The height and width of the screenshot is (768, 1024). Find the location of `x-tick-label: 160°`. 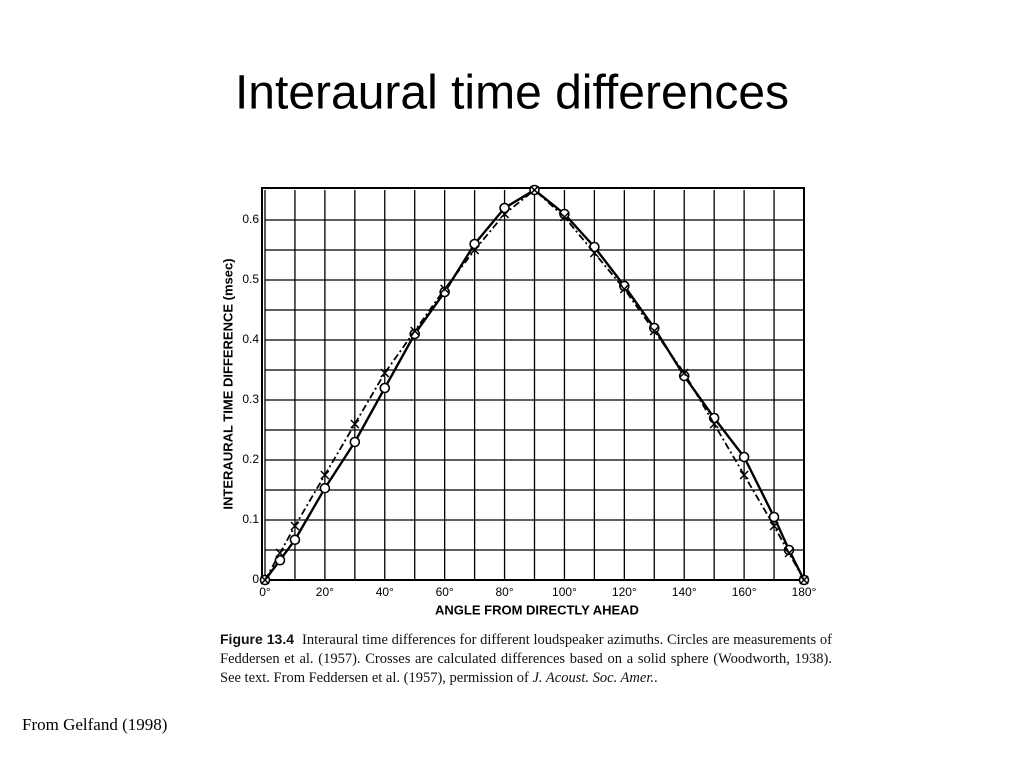

x-tick-label: 160° is located at coordinates (744, 592).